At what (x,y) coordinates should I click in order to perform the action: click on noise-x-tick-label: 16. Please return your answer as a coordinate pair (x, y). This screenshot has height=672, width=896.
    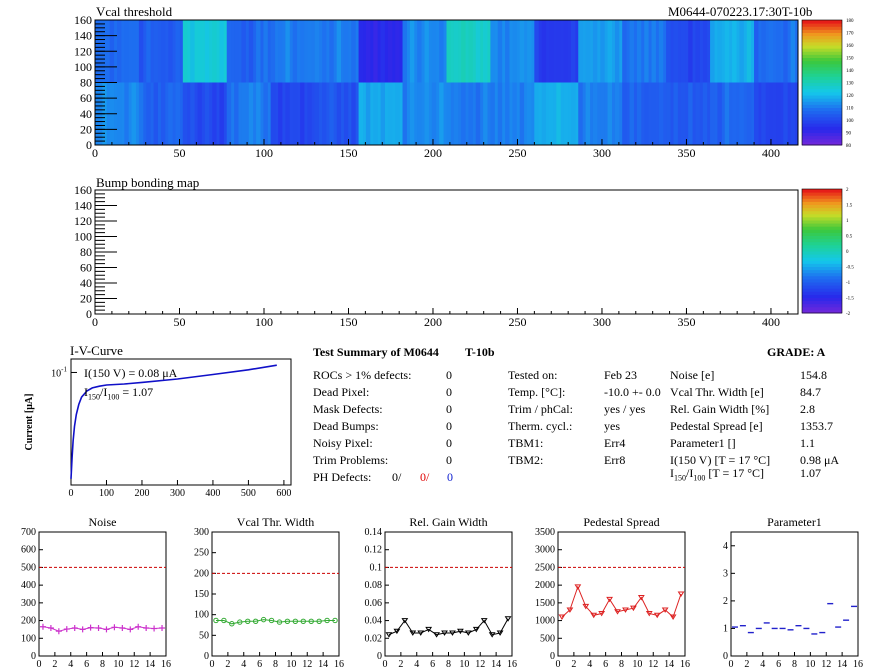
    Looking at the image, I should click on (166, 664).